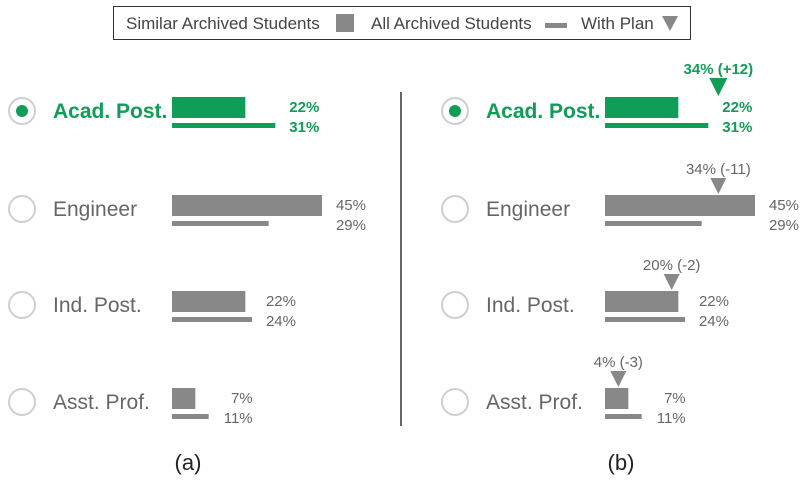  Describe the element at coordinates (351, 225) in the screenshot. I see `panel-a-row-1-all-value-label: 29%` at that location.